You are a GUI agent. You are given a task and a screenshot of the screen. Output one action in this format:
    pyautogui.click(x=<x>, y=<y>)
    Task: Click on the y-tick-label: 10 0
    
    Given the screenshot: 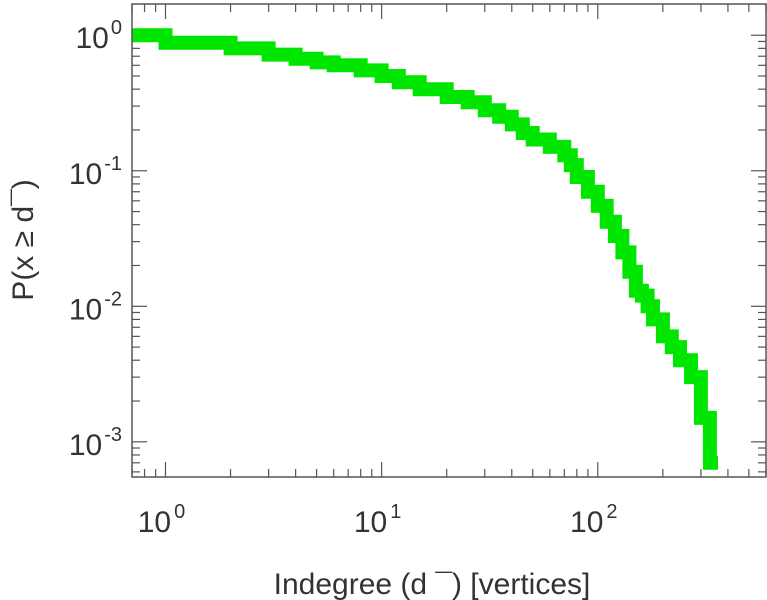 What is the action you would take?
    pyautogui.click(x=99, y=36)
    